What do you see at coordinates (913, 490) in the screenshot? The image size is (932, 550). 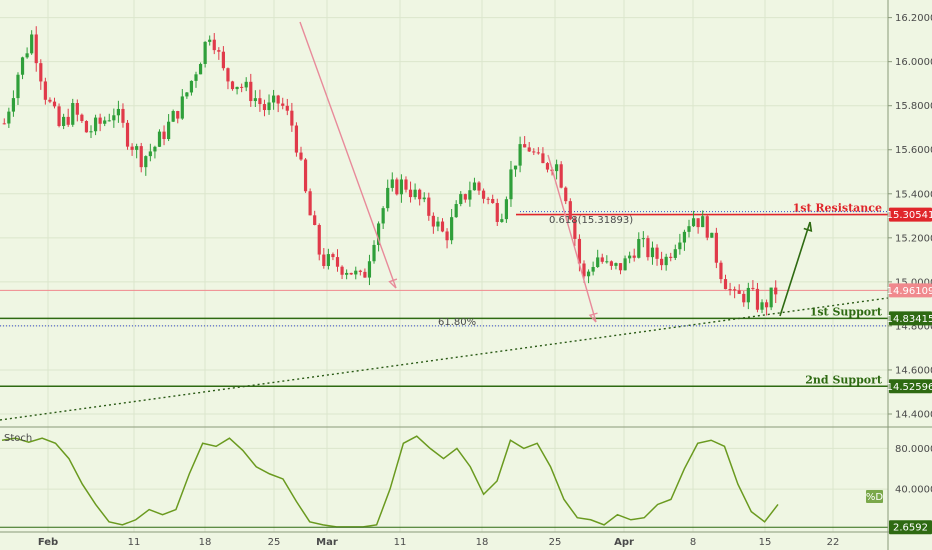 I see `osc-tick-label: 40.0000` at bounding box center [913, 490].